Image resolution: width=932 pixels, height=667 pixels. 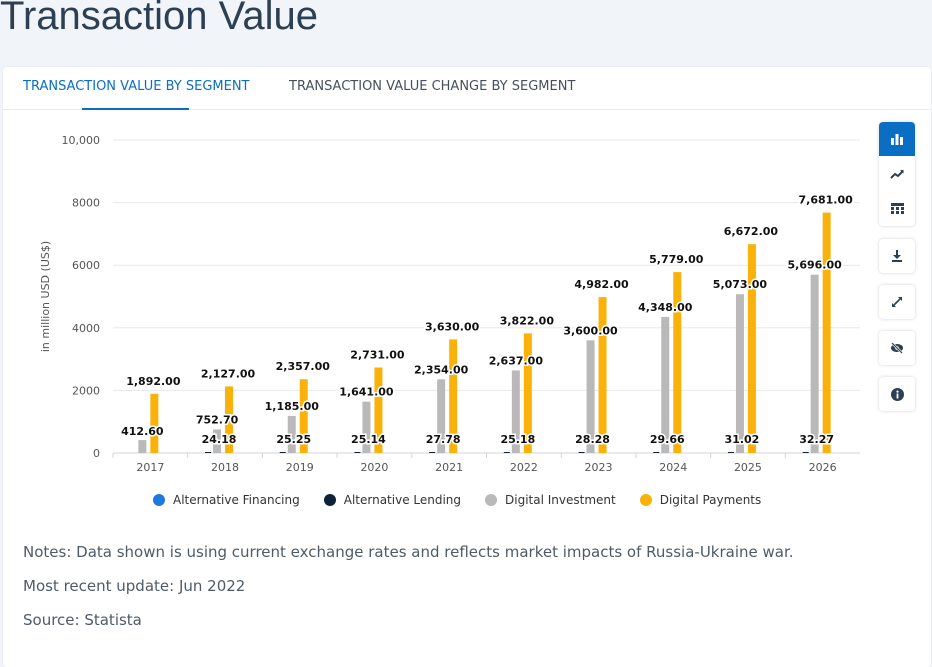 I want to click on x-tick-label: 2019, so click(x=300, y=467).